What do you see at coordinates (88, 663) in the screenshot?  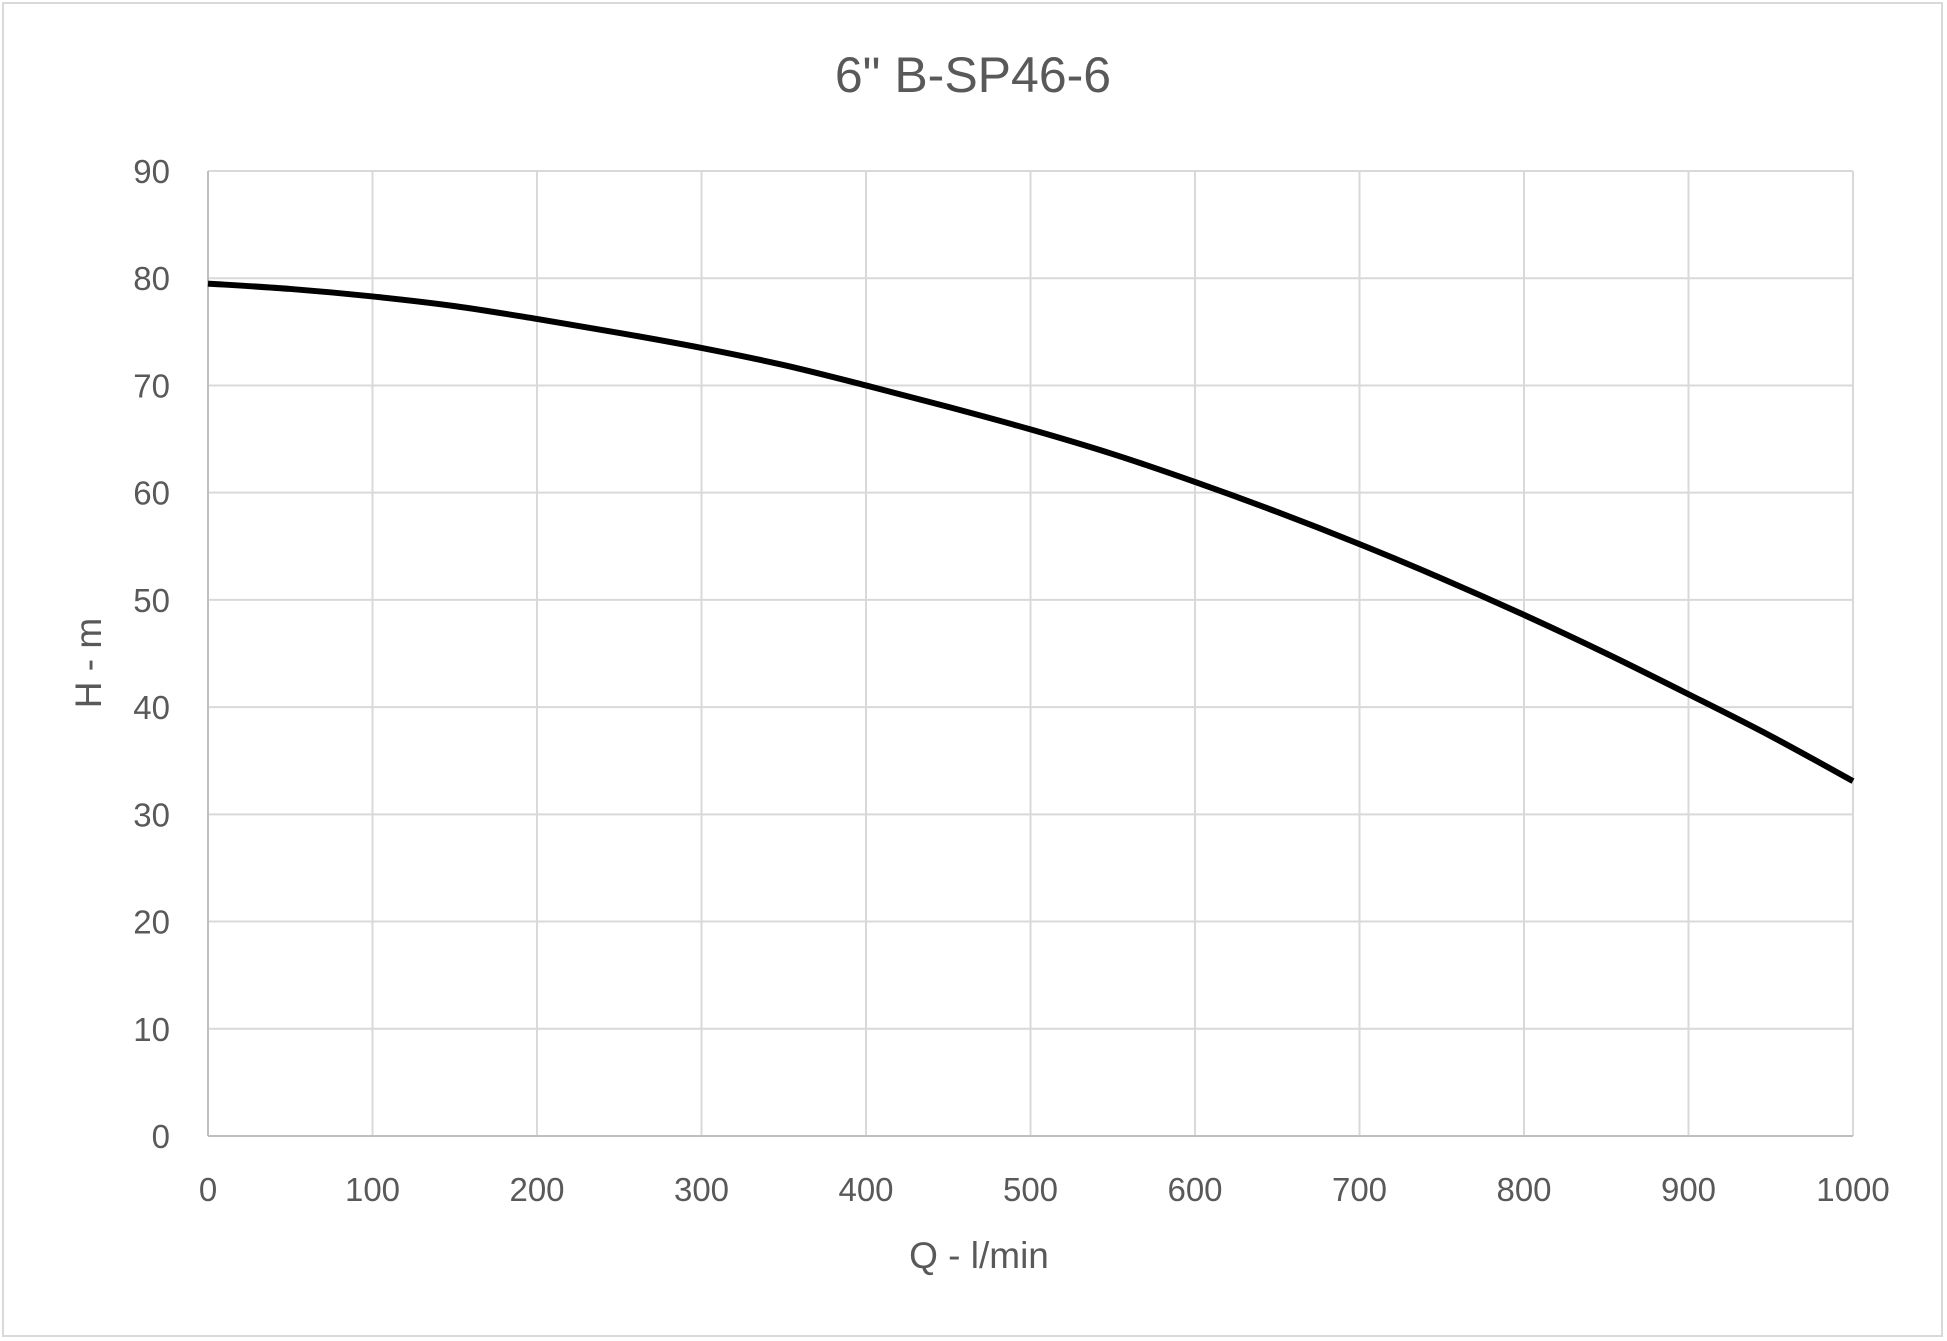 I see `y-axis-title: H - m` at bounding box center [88, 663].